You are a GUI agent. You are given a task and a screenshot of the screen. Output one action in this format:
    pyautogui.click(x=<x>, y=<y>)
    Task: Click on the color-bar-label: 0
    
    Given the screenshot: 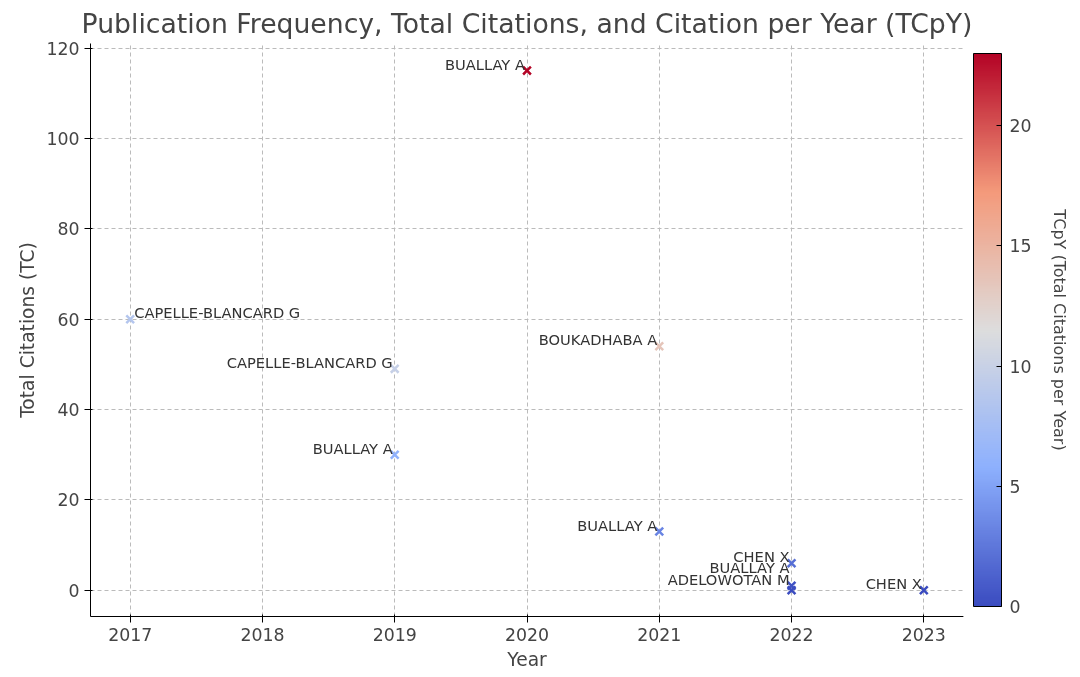 What is the action you would take?
    pyautogui.click(x=1015, y=607)
    